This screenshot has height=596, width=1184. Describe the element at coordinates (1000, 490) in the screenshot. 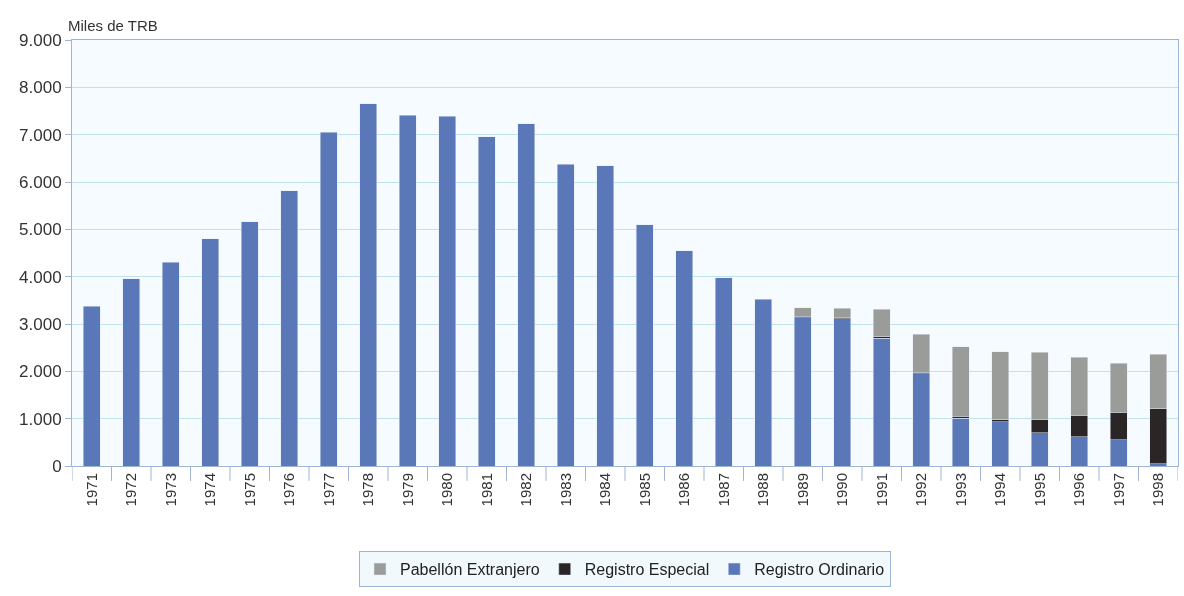

I see `x-tick-label: 1994` at that location.